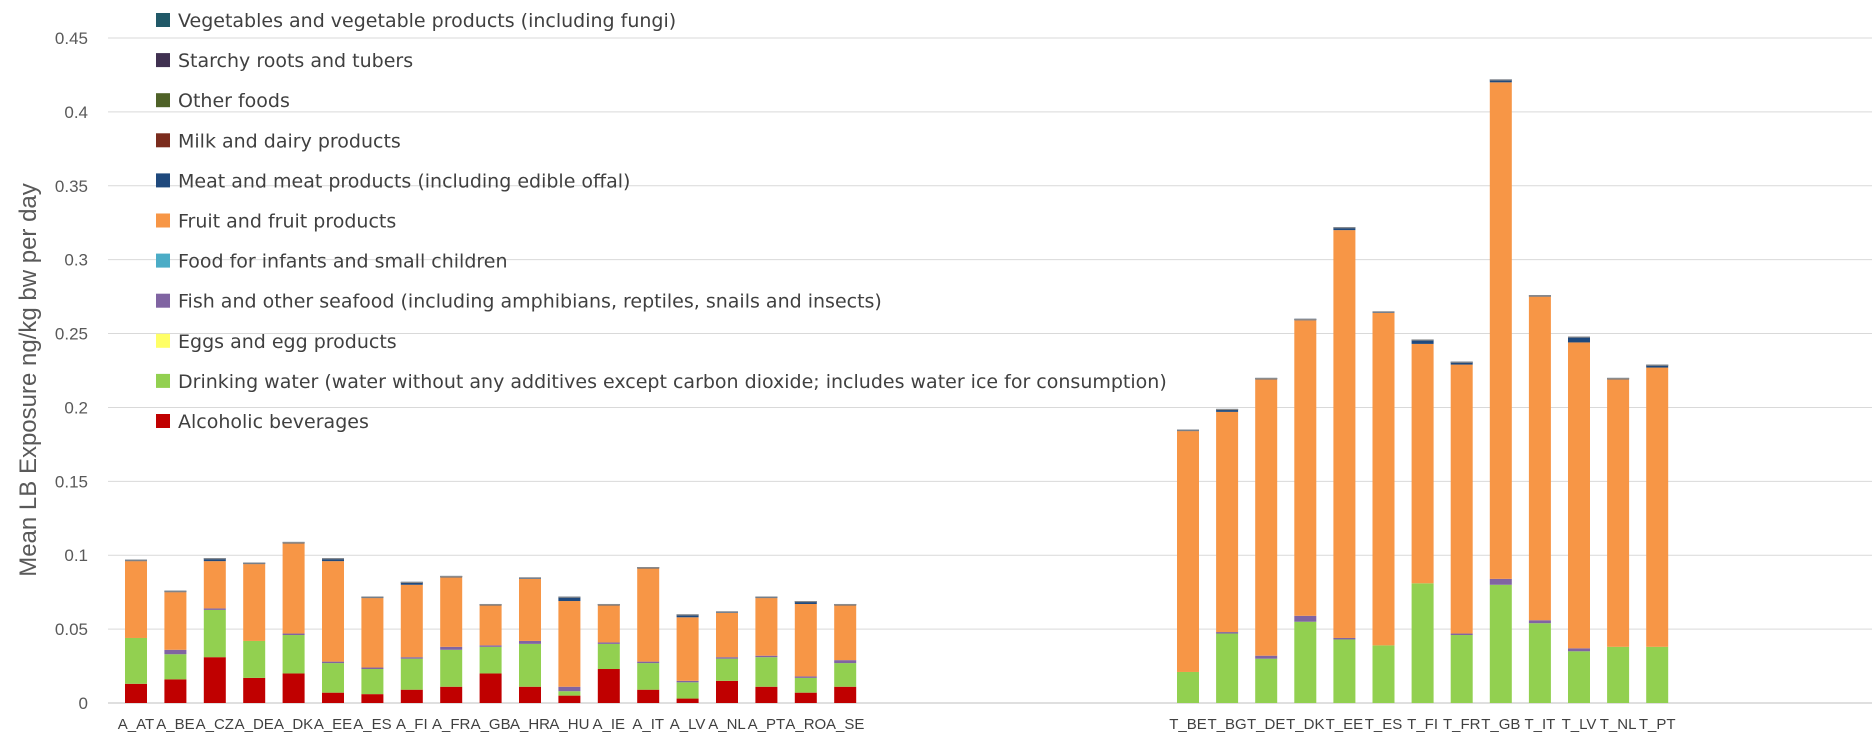  Describe the element at coordinates (1618, 724) in the screenshot. I see `x-tick-label: T_NL` at that location.